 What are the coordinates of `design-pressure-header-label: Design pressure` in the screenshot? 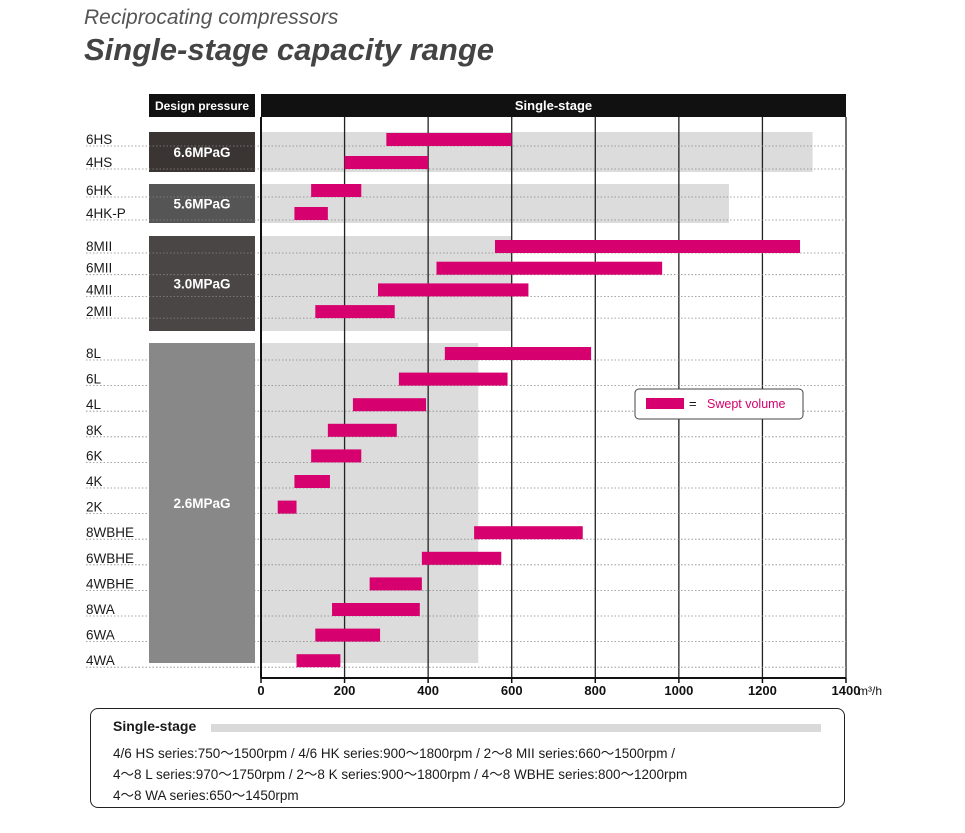 It's located at (202, 106).